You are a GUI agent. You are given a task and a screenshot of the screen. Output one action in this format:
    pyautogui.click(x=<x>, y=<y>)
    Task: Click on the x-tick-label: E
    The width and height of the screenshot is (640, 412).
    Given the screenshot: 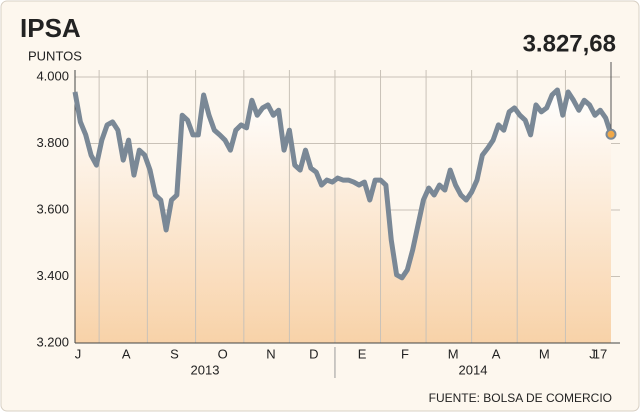 What is the action you would take?
    pyautogui.click(x=362, y=353)
    